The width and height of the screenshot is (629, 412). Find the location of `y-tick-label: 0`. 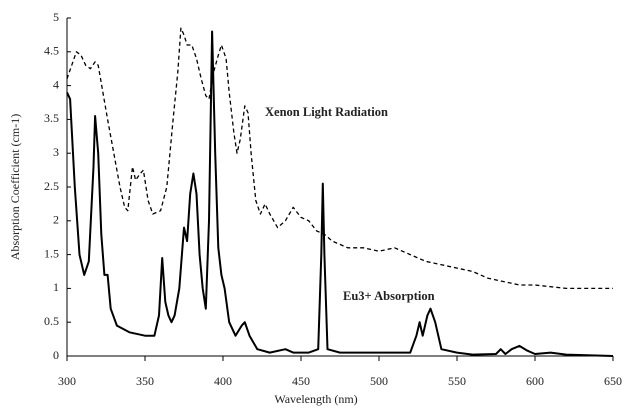

y-tick-label: 0 is located at coordinates (56, 355).